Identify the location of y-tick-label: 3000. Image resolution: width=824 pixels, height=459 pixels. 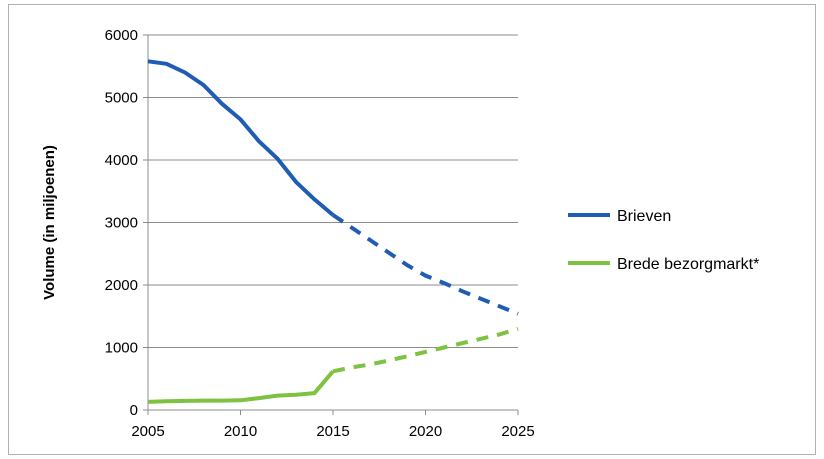
(121, 223).